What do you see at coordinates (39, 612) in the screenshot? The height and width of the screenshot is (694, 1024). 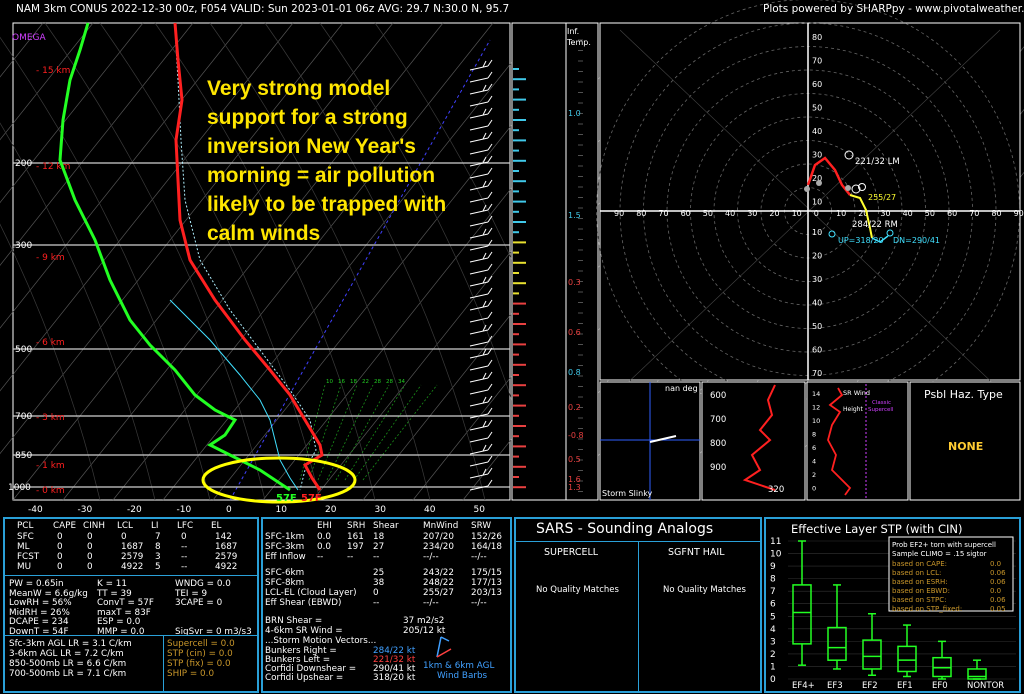 I see `index-value: MidRH = 26%` at bounding box center [39, 612].